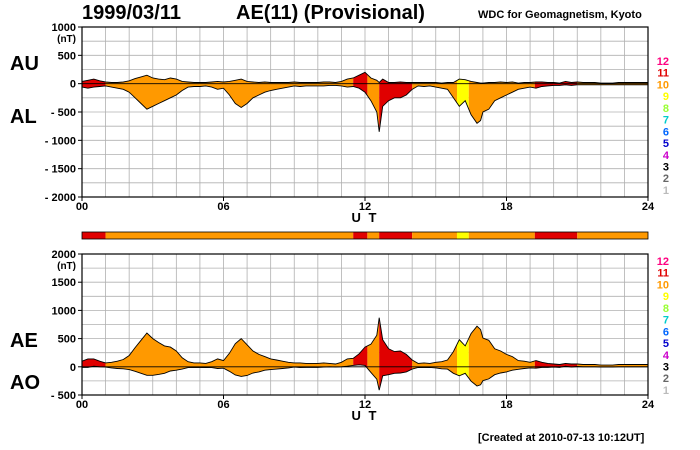 Image resolution: width=700 pixels, height=450 pixels. Describe the element at coordinates (64, 255) in the screenshot. I see `y-tick-label: 2000` at that location.